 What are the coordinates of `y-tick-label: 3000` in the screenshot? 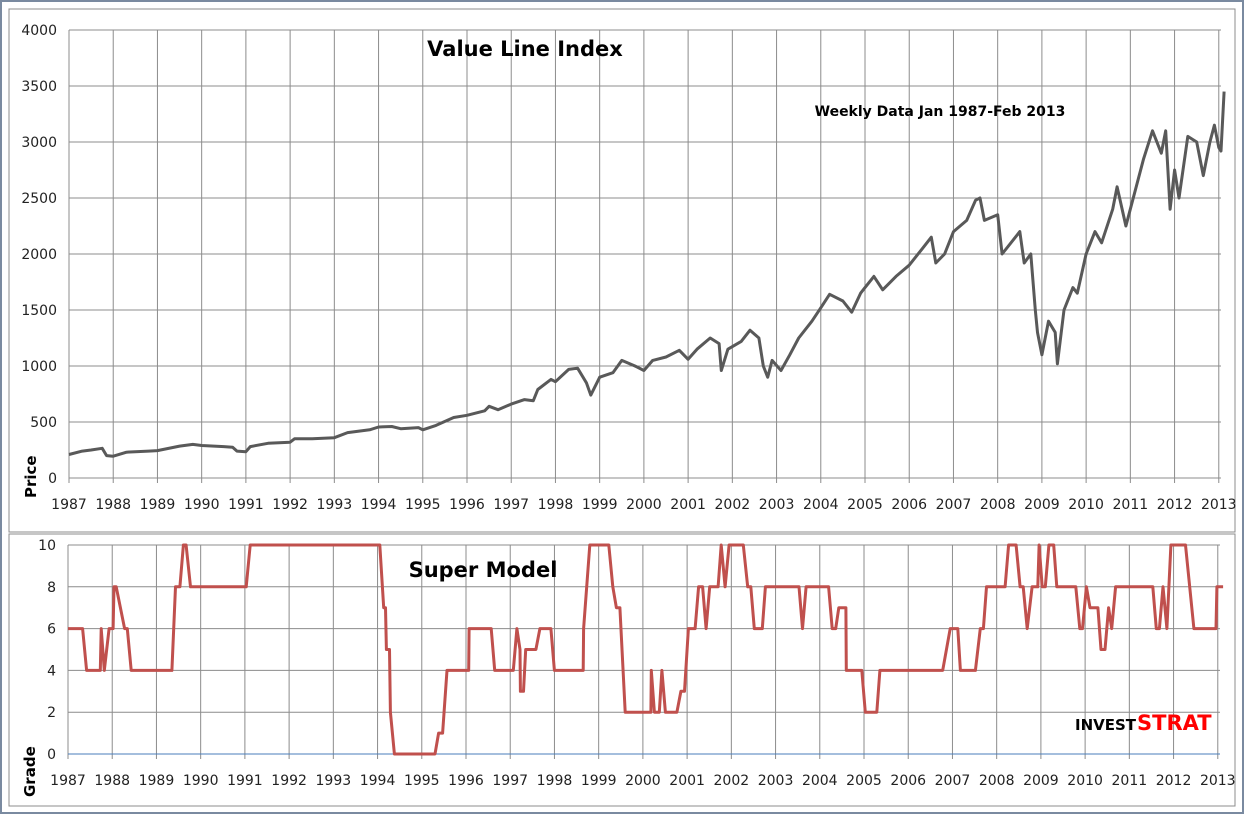 It's located at (39, 143).